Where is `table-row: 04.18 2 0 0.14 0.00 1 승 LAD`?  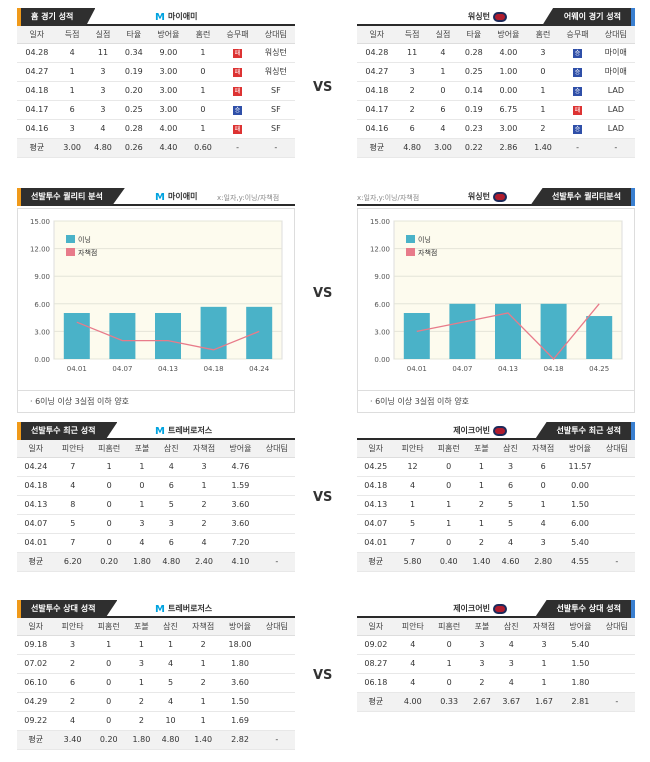 table-row: 04.18 2 0 0.14 0.00 1 승 LAD is located at coordinates (496, 91).